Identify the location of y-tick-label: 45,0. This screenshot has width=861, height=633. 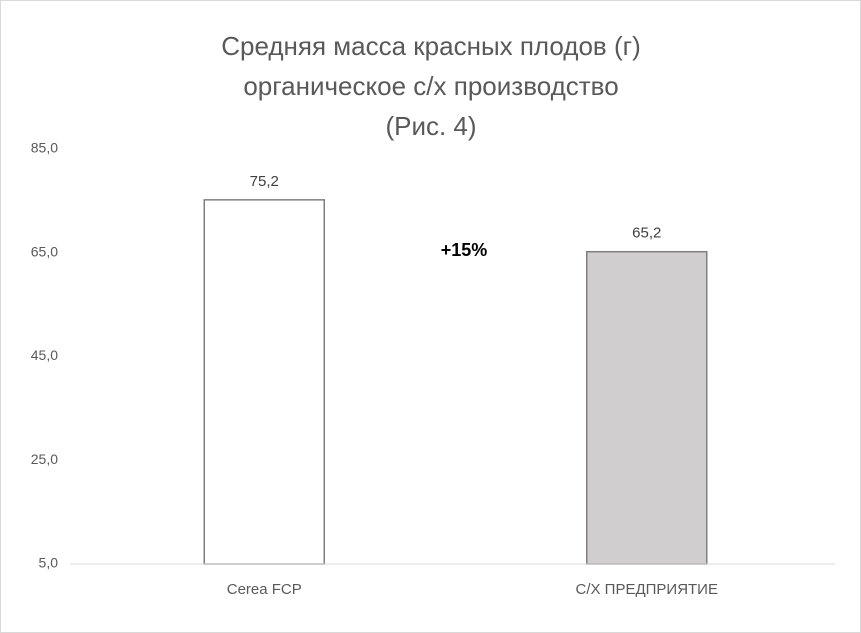
(44, 355).